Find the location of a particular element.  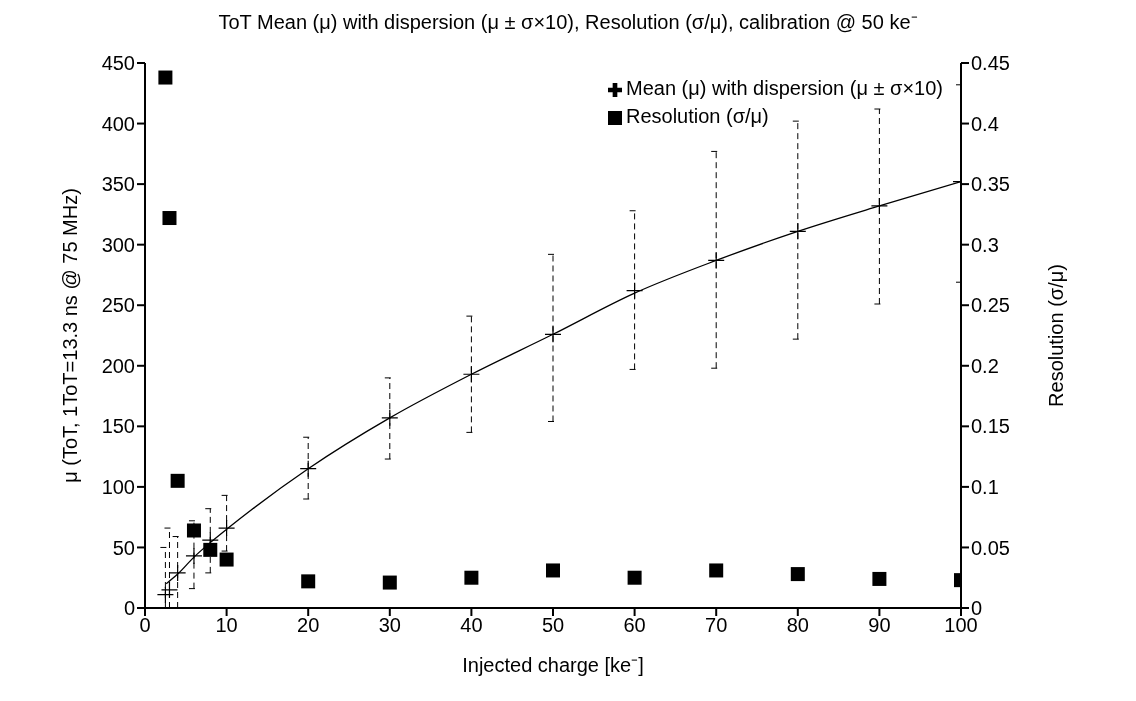

y-tick-label: 250 is located at coordinates (118, 305).